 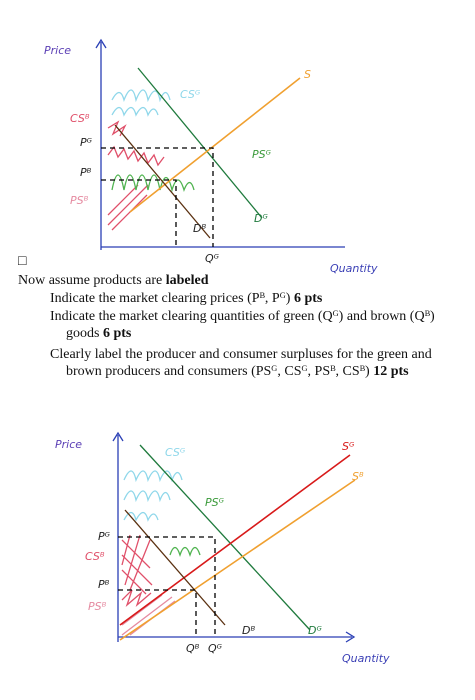 I want to click on supply-green, so click(x=235, y=540).